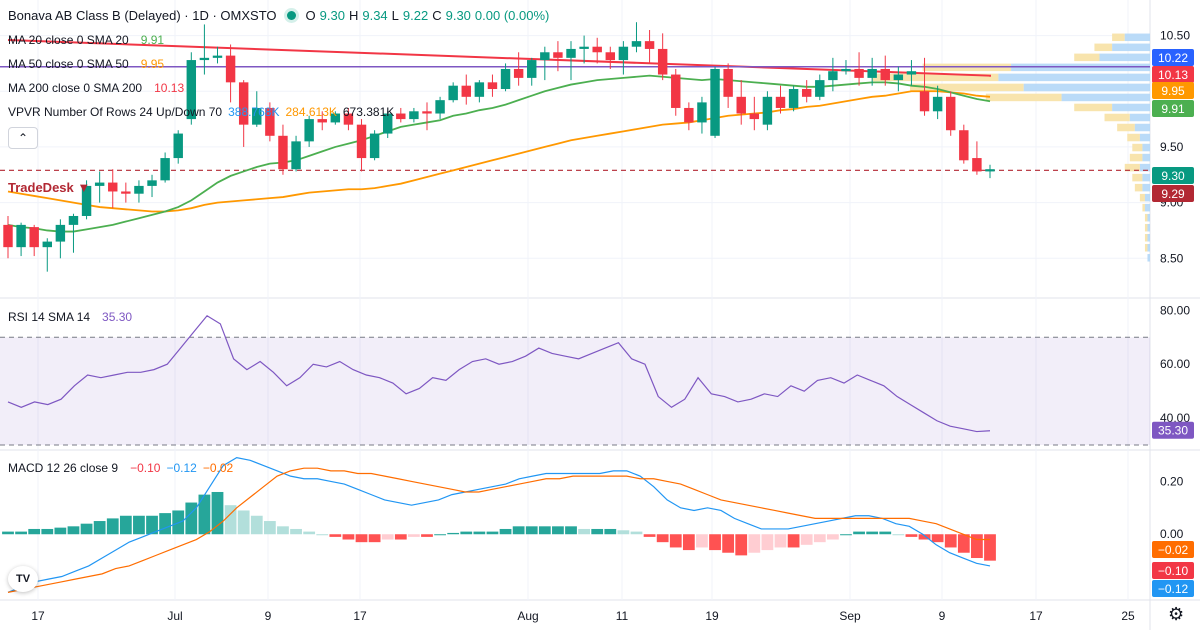 This screenshot has height=630, width=1200. What do you see at coordinates (268, 616) in the screenshot?
I see `time-axis-tick: 9` at bounding box center [268, 616].